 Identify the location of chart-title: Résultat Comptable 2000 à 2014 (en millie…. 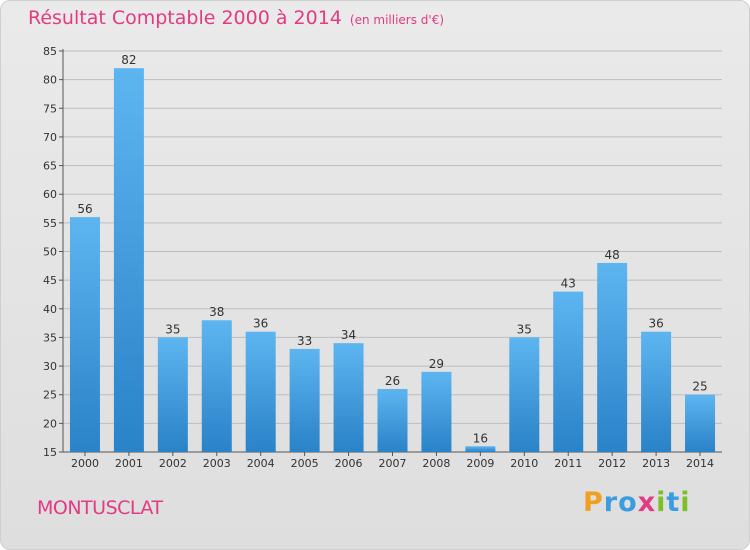
(236, 18).